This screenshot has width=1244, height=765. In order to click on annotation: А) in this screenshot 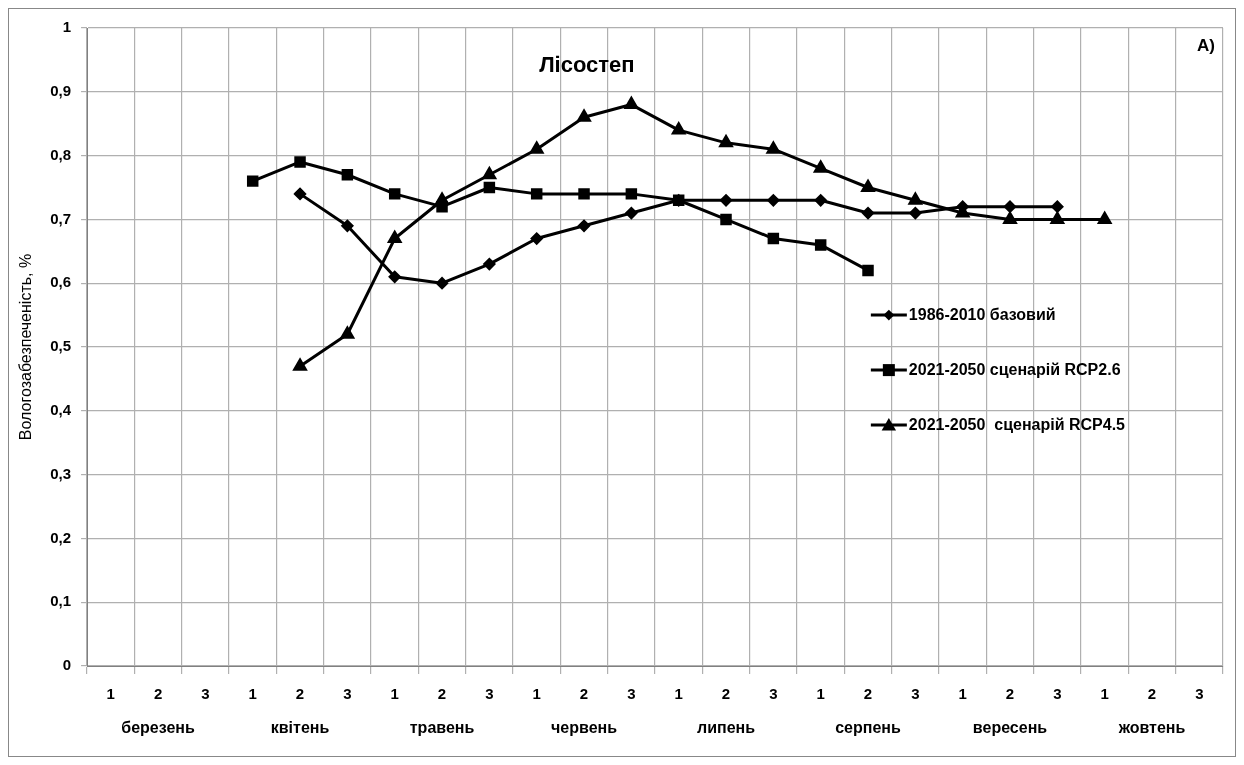, I will do `click(1206, 46)`.